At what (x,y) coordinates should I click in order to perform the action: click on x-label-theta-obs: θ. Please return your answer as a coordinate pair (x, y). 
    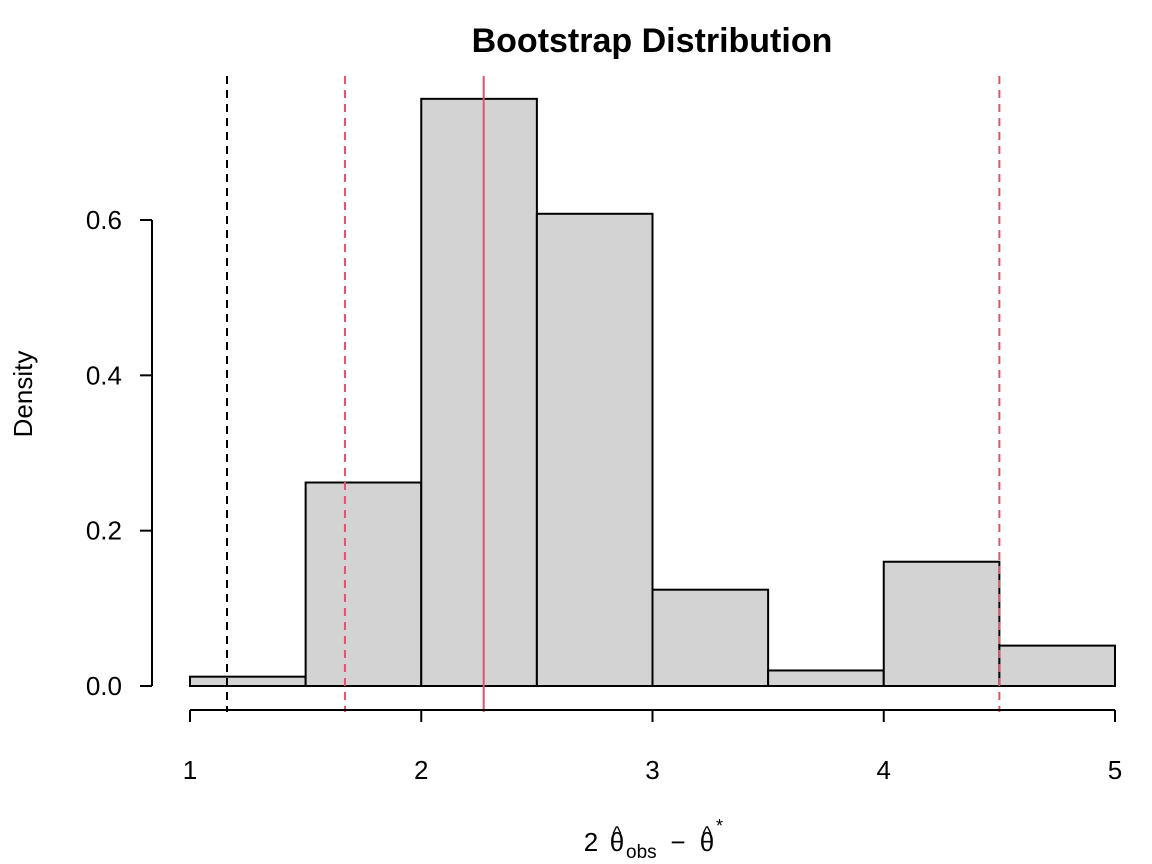
    Looking at the image, I should click on (617, 842).